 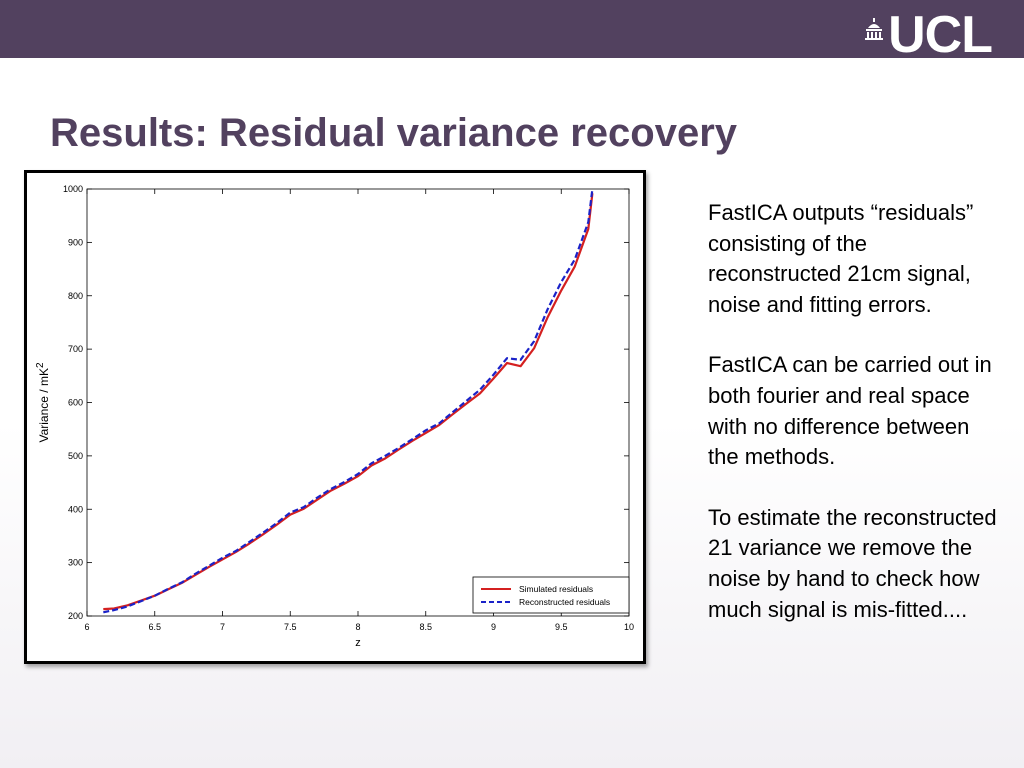 I want to click on logo-text: UCL, so click(x=940, y=35).